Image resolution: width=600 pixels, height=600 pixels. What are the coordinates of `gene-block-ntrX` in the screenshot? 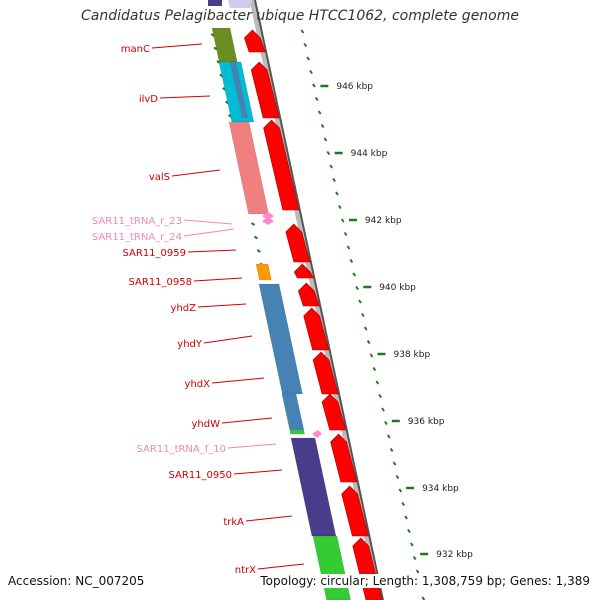 It's located at (331, 567).